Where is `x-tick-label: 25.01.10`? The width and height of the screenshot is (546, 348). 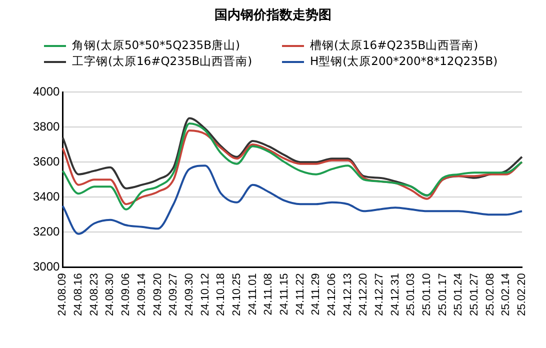 x-tick-label: 25.01.10 is located at coordinates (427, 294).